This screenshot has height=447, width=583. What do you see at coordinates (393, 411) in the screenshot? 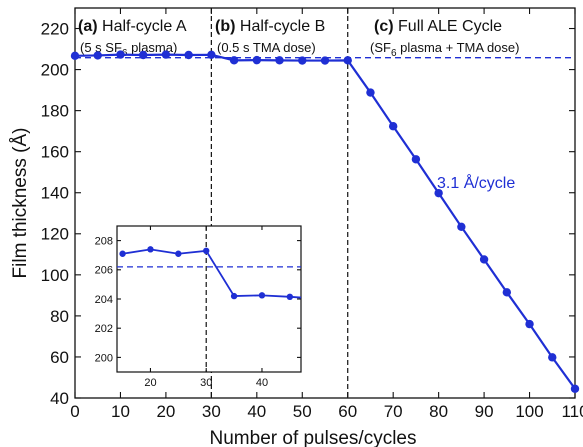
I see `x-tick-label: 70` at bounding box center [393, 411].